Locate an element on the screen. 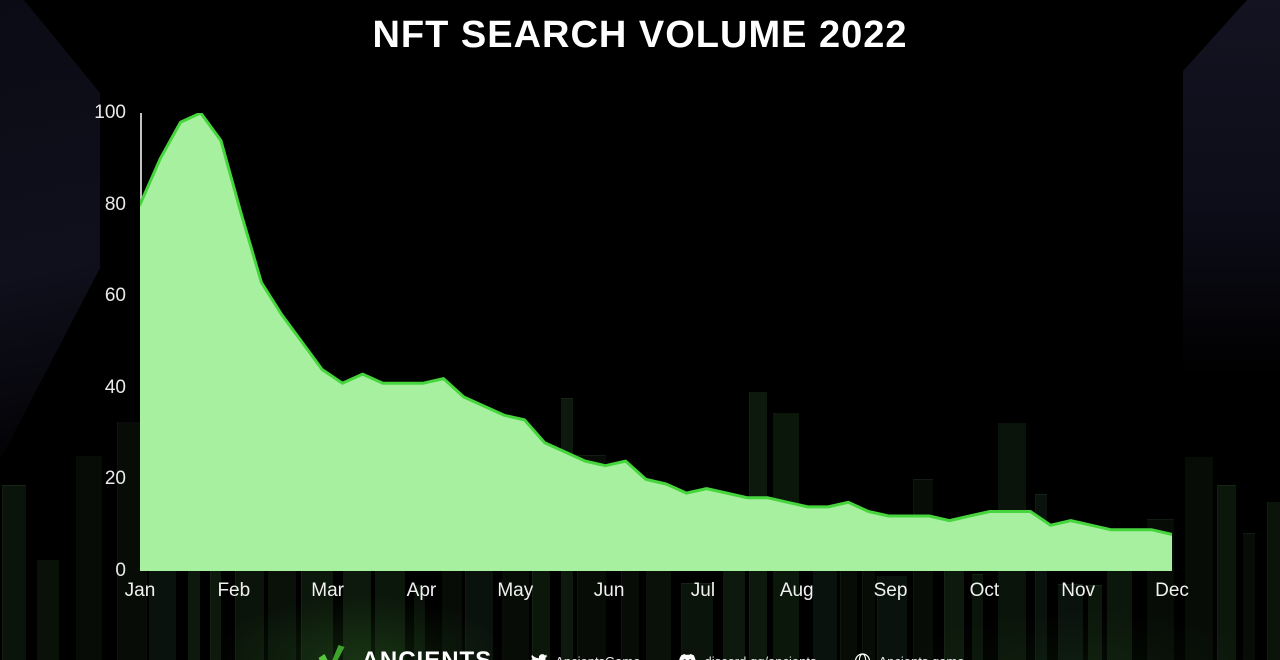  x-axis-label: Sep is located at coordinates (890, 590).